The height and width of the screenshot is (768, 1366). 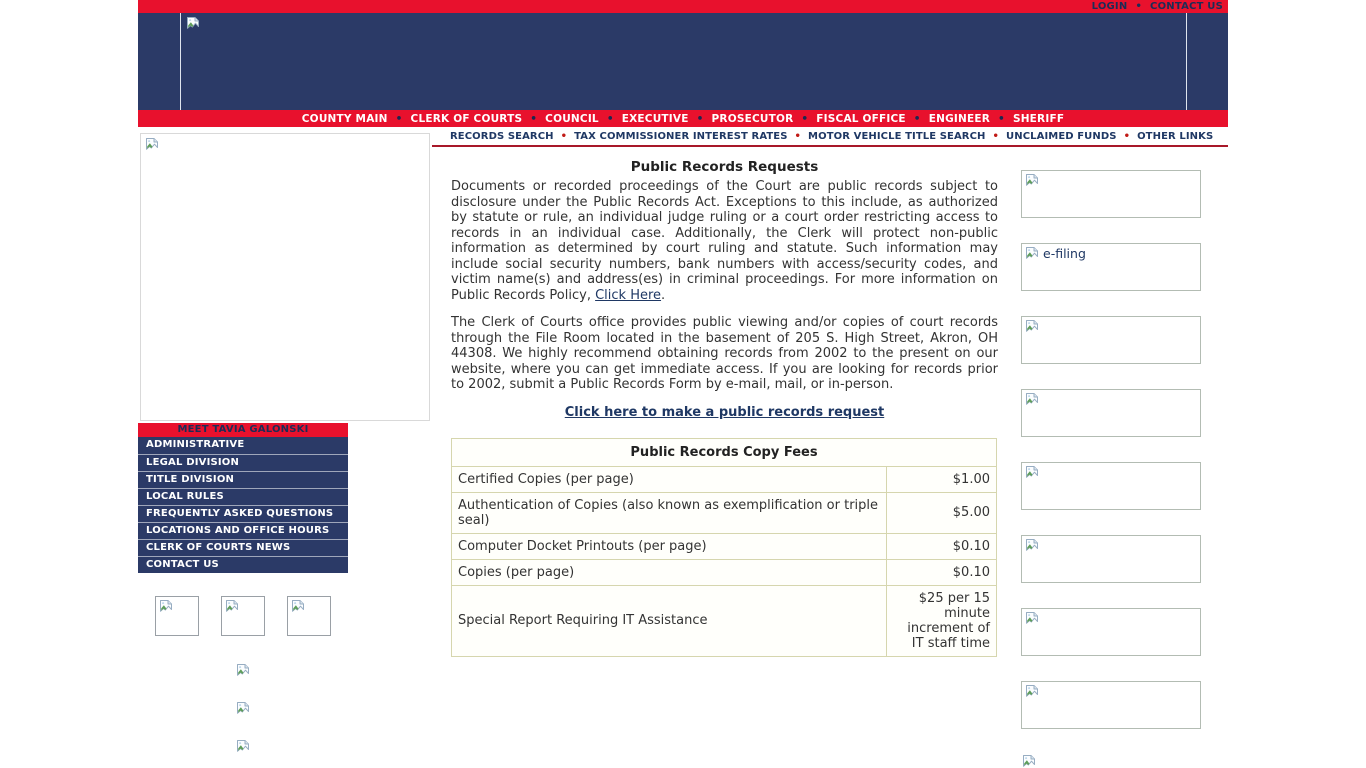 I want to click on header-banner, so click(x=683, y=61).